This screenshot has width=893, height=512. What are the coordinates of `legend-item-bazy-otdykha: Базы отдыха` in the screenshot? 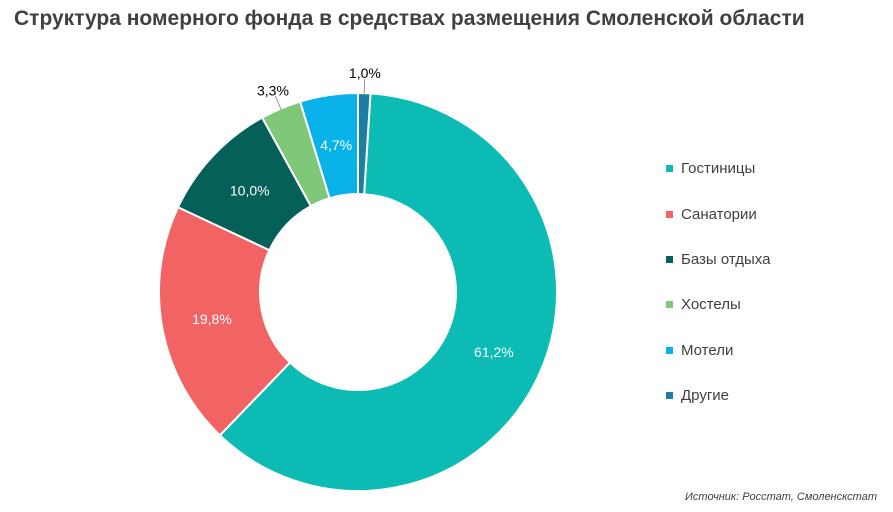 It's located at (718, 259).